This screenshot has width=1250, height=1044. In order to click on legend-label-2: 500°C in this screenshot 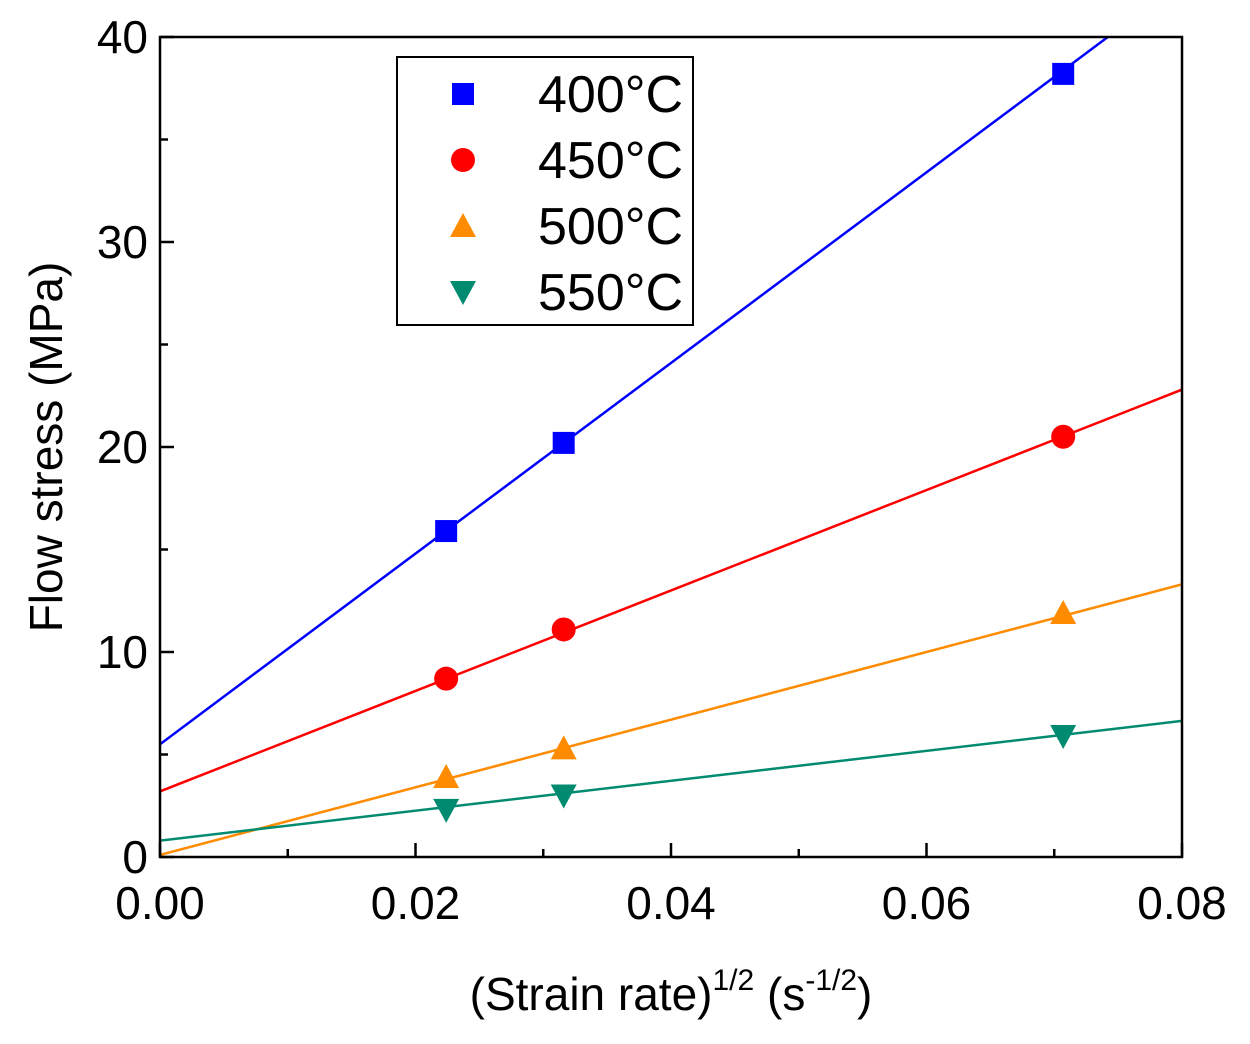, I will do `click(610, 227)`.